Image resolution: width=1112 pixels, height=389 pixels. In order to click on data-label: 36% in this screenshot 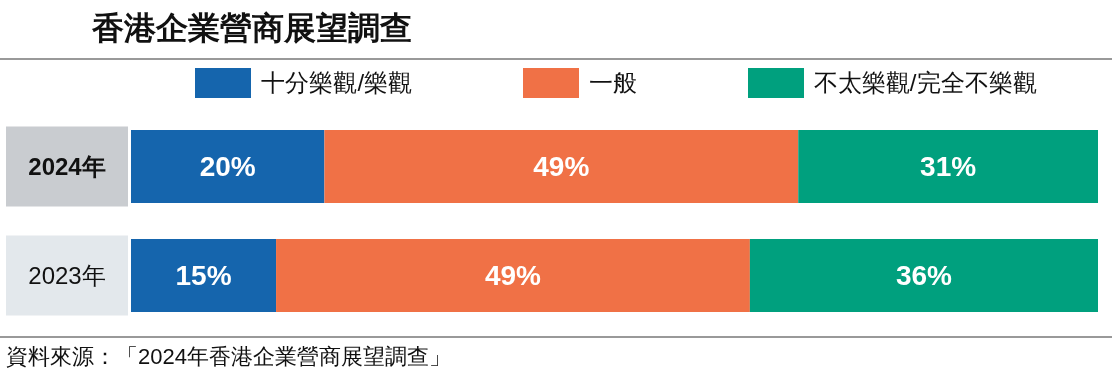, I will do `click(924, 275)`.